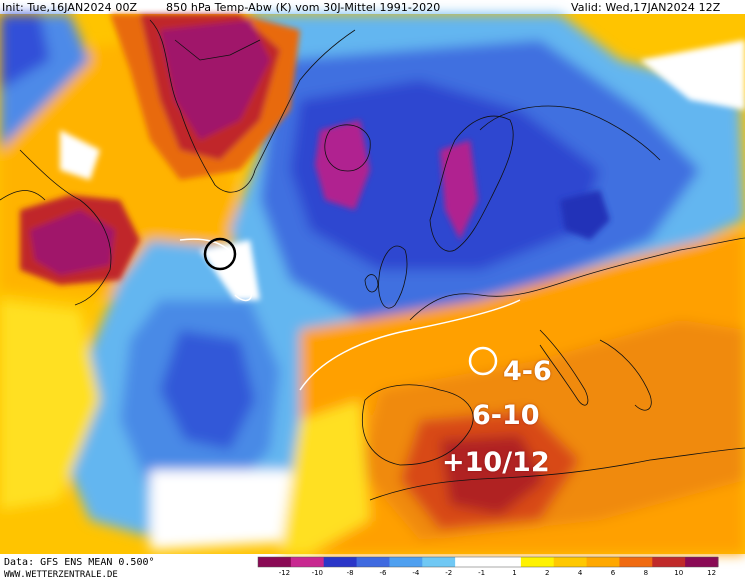 The width and height of the screenshot is (745, 585). Describe the element at coordinates (496, 462) in the screenshot. I see `annotation-10-12: +10/12` at that location.